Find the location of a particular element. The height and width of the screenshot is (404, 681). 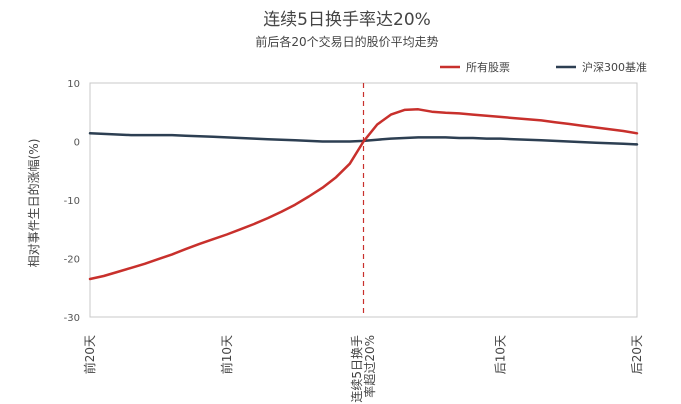

chart-title: 连续5日换手率达20% is located at coordinates (347, 20).